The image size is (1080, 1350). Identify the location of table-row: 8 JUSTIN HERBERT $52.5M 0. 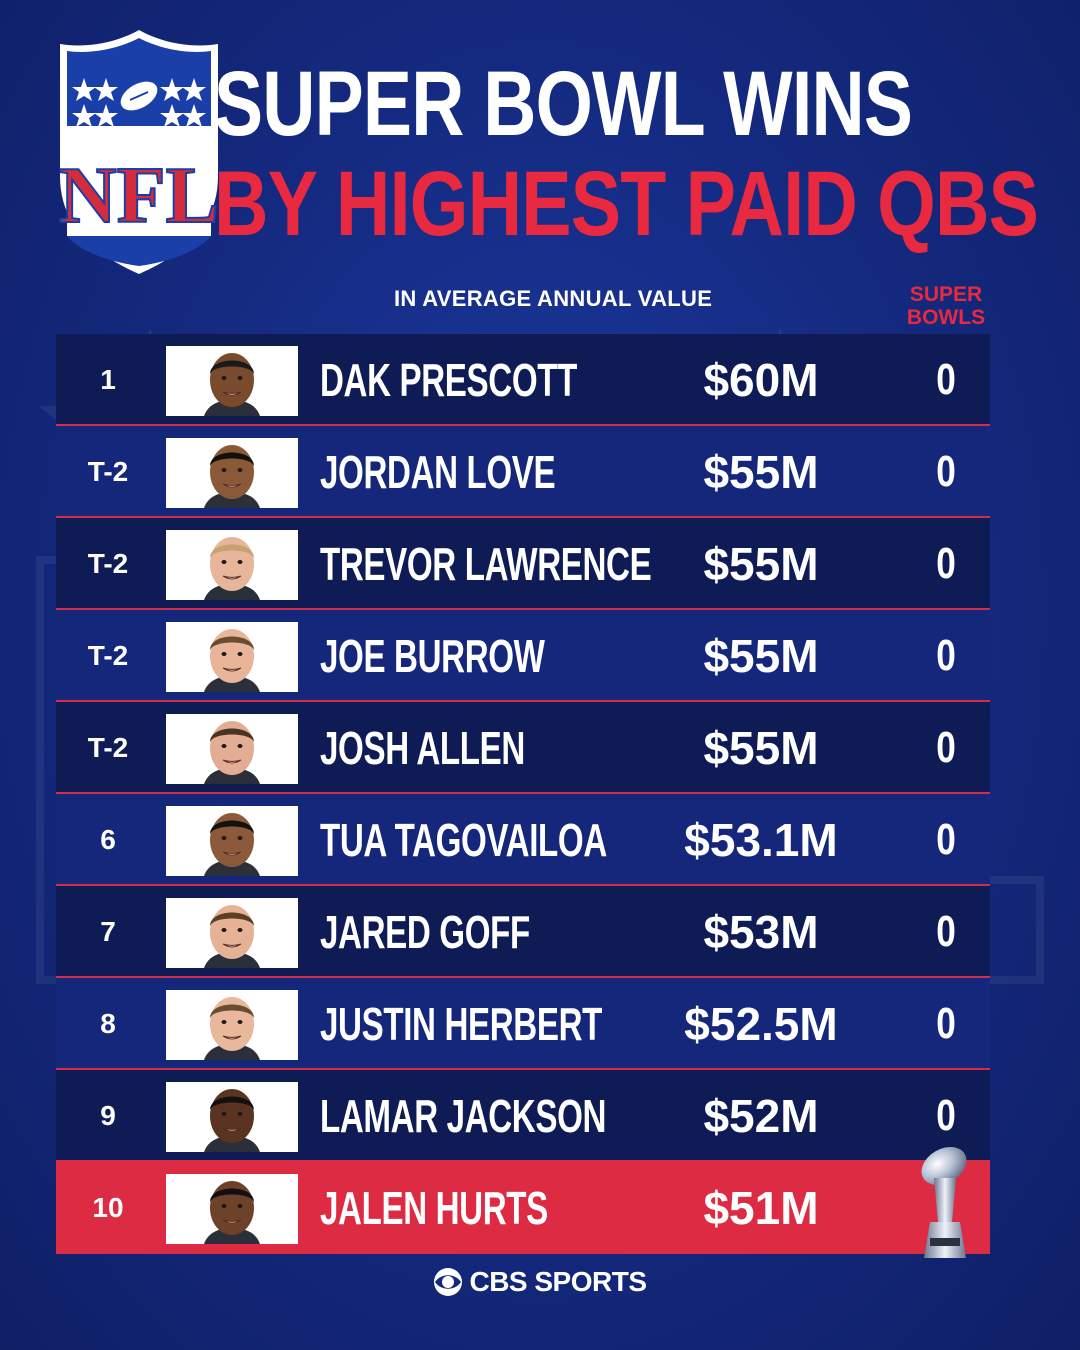
(523, 1024).